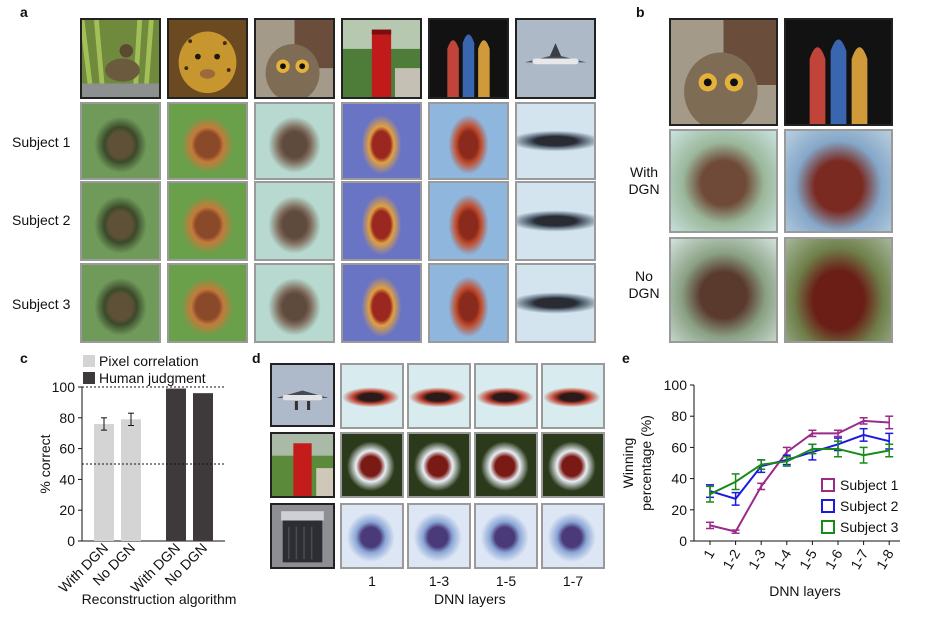 The image size is (931, 621). What do you see at coordinates (885, 559) in the screenshot?
I see `x-tick-label: 1-8` at bounding box center [885, 559].